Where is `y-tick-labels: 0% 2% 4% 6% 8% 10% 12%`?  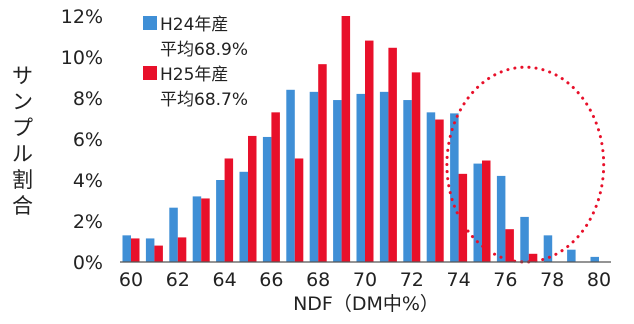 y-tick-labels: 0% 2% 4% 6% 8% 10% 12% is located at coordinates (82, 140).